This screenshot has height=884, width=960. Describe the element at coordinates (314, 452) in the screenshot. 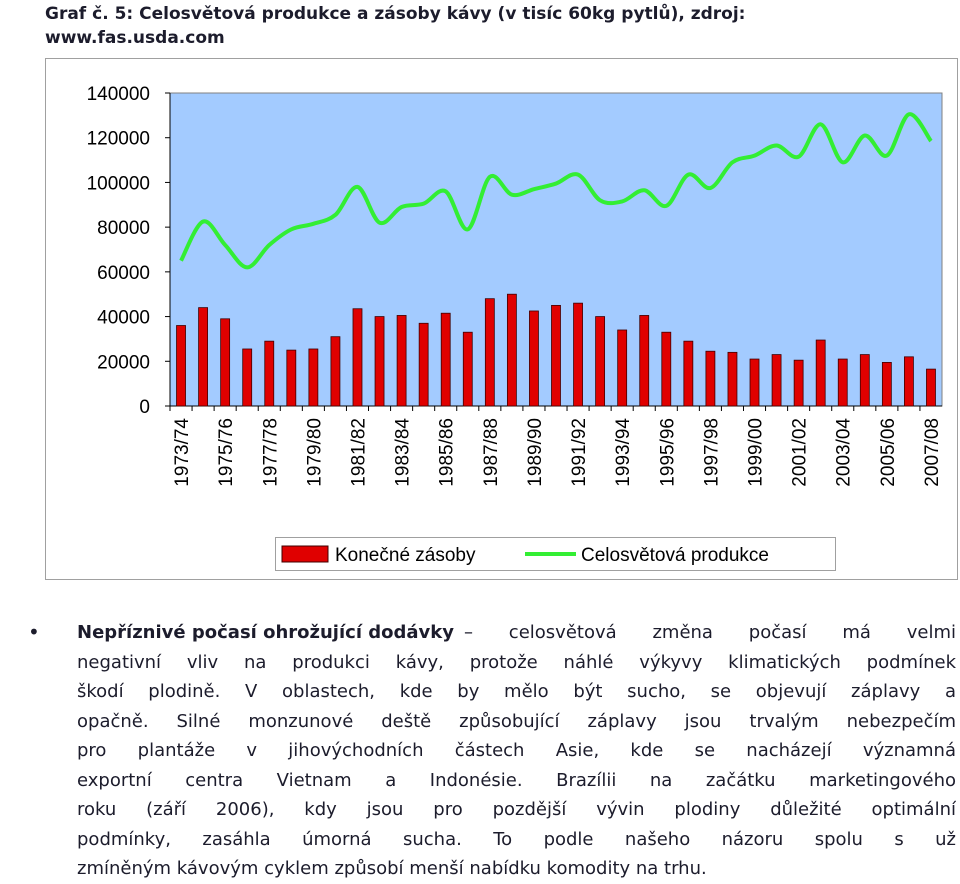

I see `x-tick-label: 1979/80` at that location.